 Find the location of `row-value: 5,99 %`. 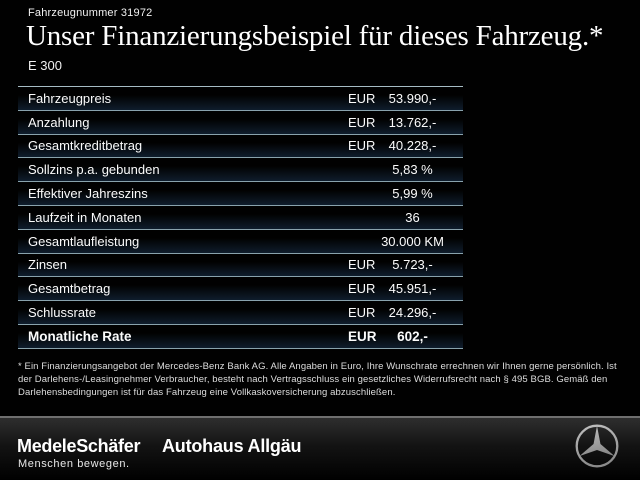

row-value: 5,99 % is located at coordinates (412, 194).